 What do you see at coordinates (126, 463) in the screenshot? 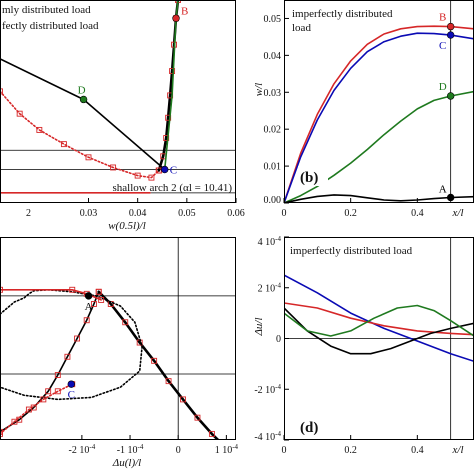
I see `x-axis-label: Δu(l)/l` at bounding box center [126, 463].